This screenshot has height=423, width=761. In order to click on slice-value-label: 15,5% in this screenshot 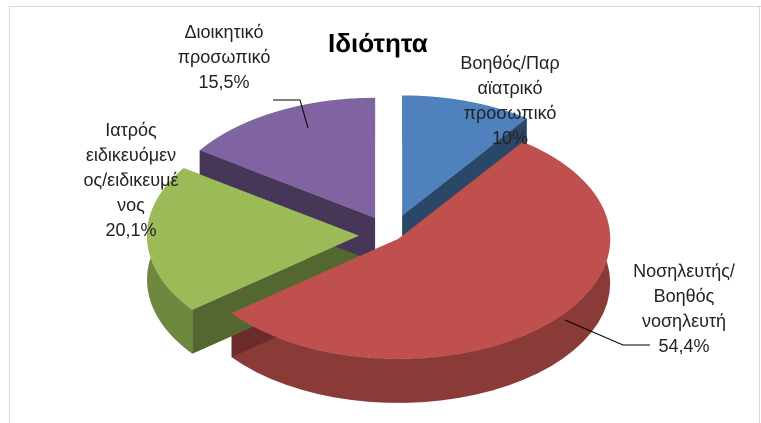, I will do `click(224, 82)`.